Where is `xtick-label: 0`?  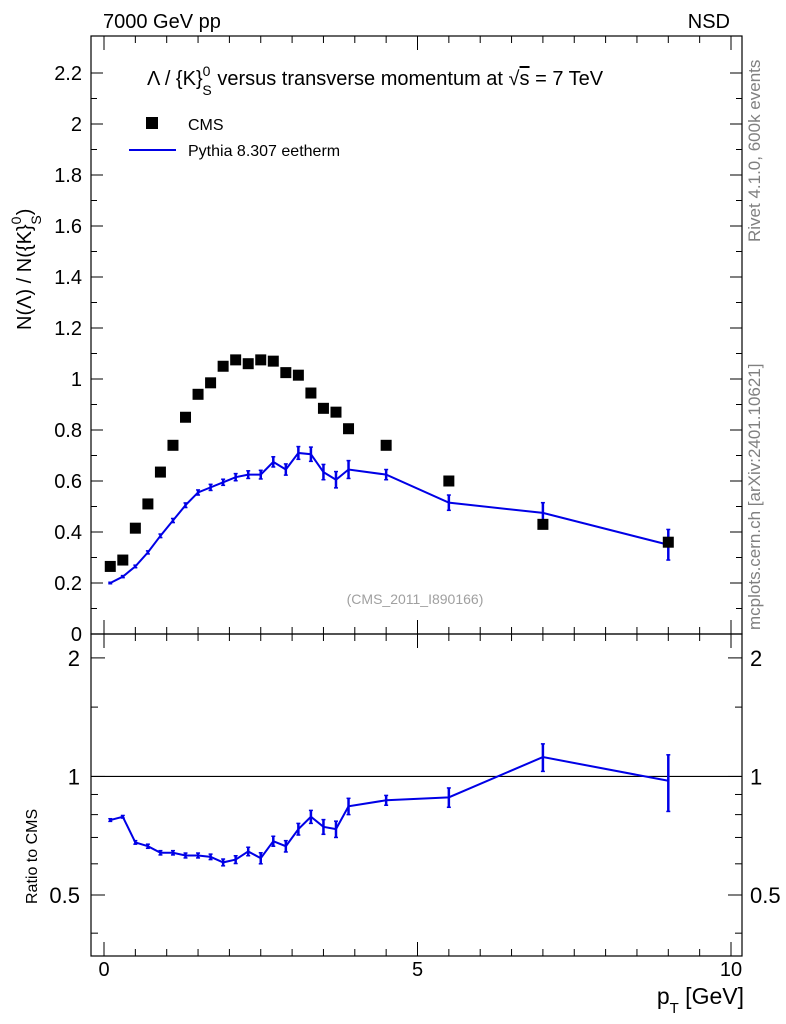 xtick-label: 0 is located at coordinates (103, 970).